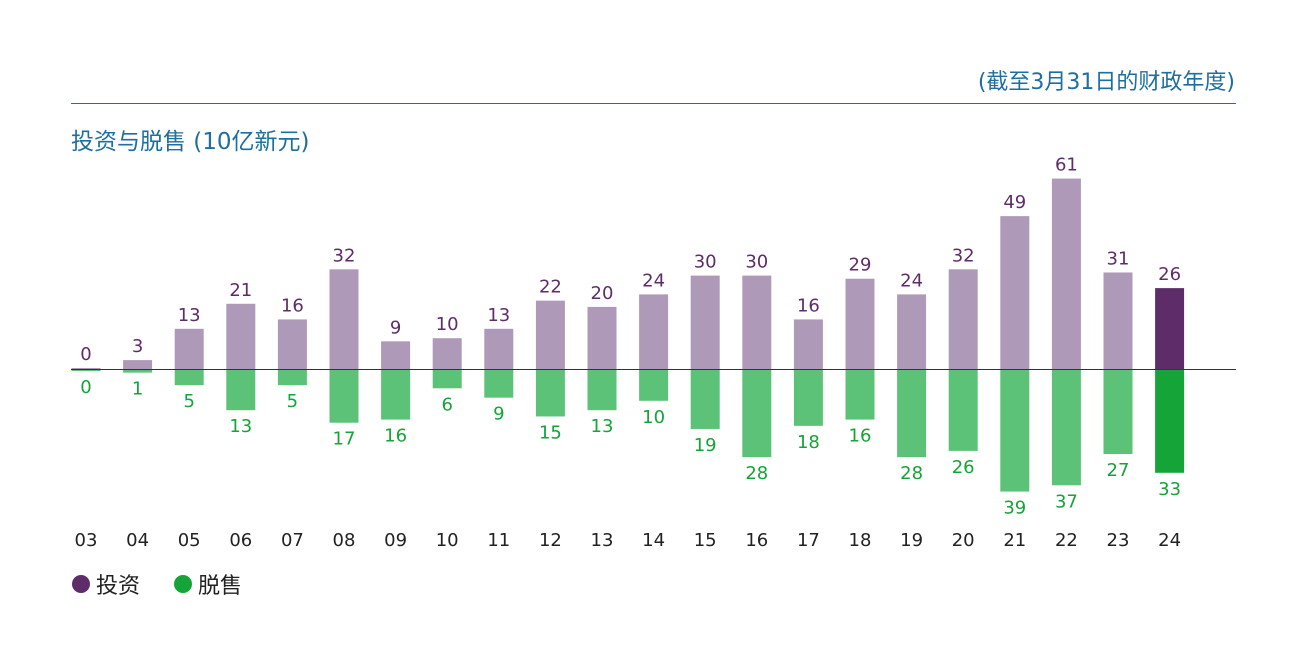  Describe the element at coordinates (705, 540) in the screenshot. I see `x-tick-label: 15` at that location.